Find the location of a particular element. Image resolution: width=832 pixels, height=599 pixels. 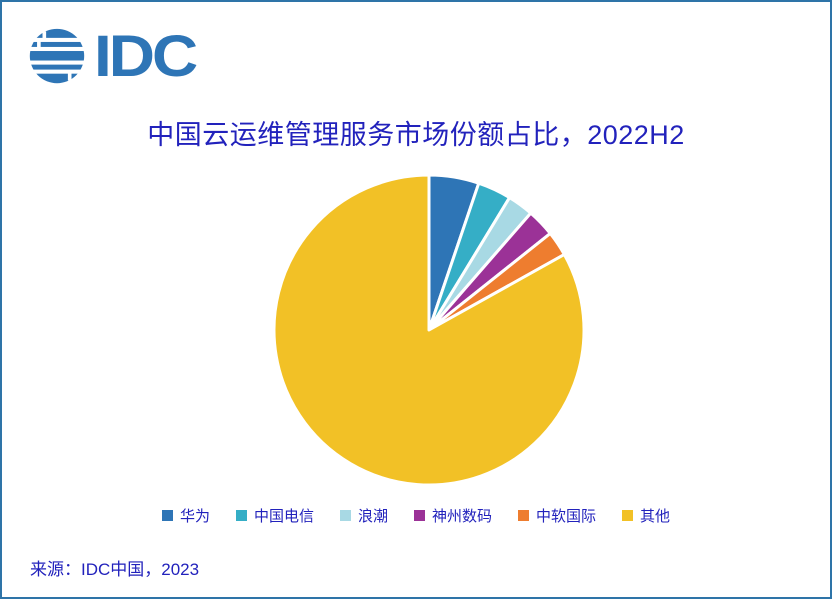

legend-item: 中国电信 is located at coordinates (274, 515).